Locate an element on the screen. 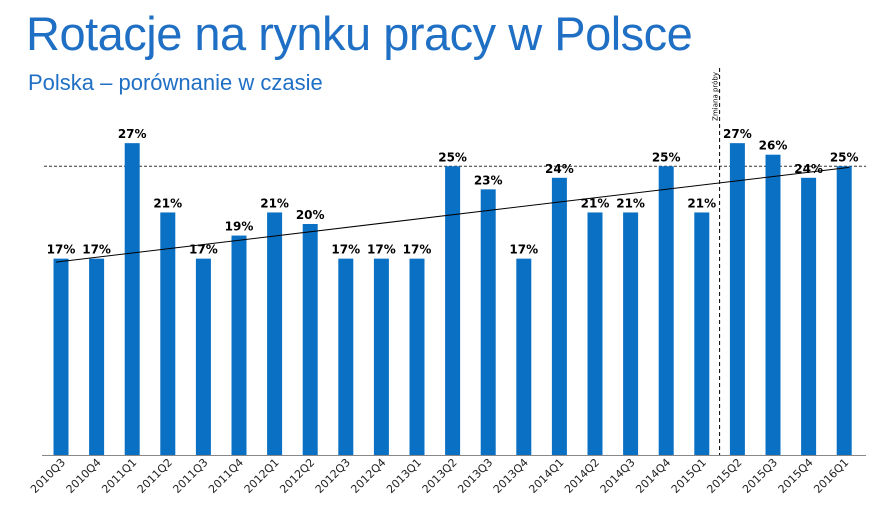 The width and height of the screenshot is (882, 512). bar-2011Q4 is located at coordinates (239, 345).